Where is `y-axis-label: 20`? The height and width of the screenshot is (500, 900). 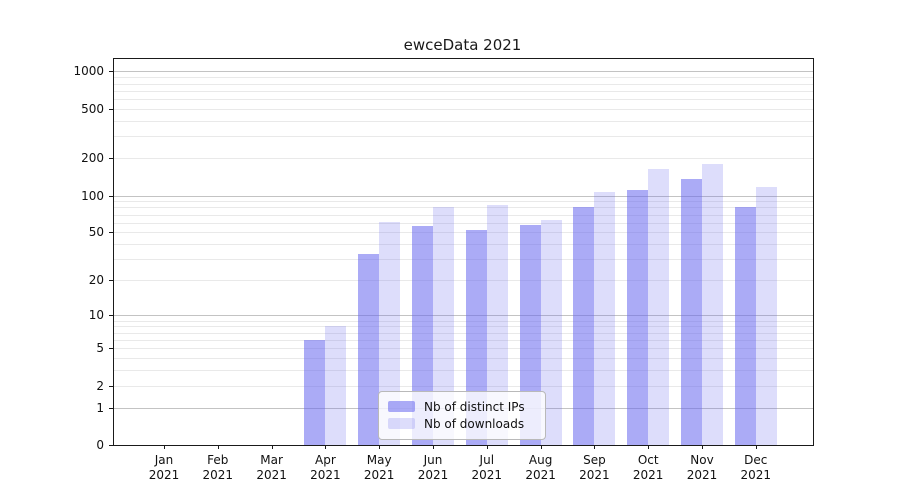
y-axis-label: 20 is located at coordinates (96, 280).